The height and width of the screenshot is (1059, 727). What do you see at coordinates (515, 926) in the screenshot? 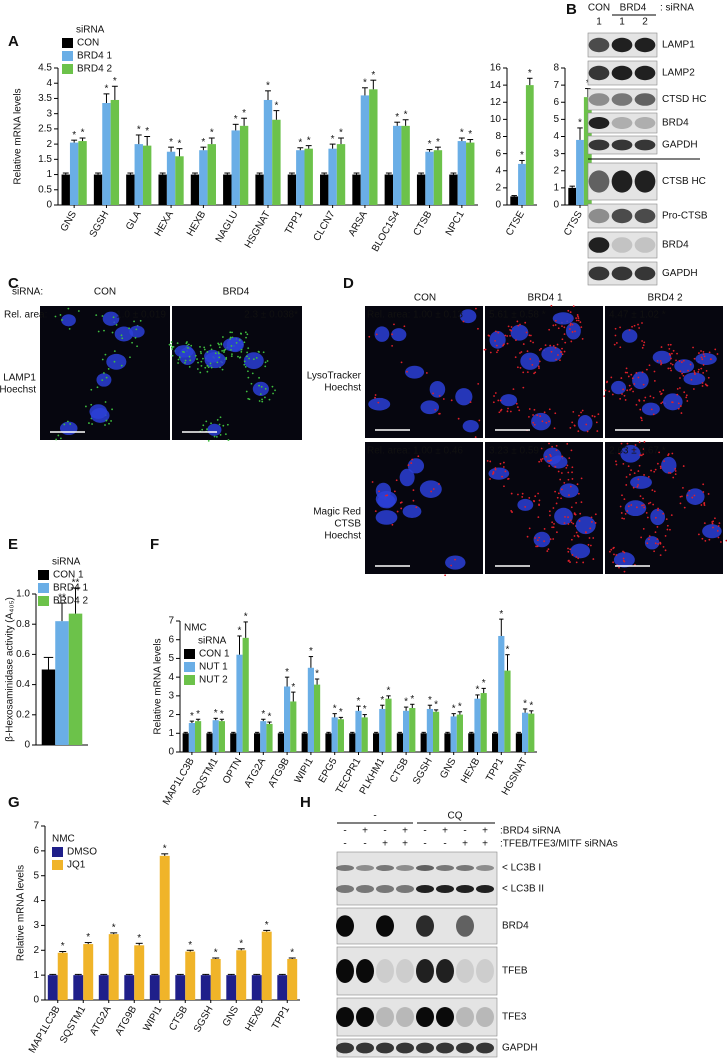
I see `blot-label: BRD4` at bounding box center [515, 926].